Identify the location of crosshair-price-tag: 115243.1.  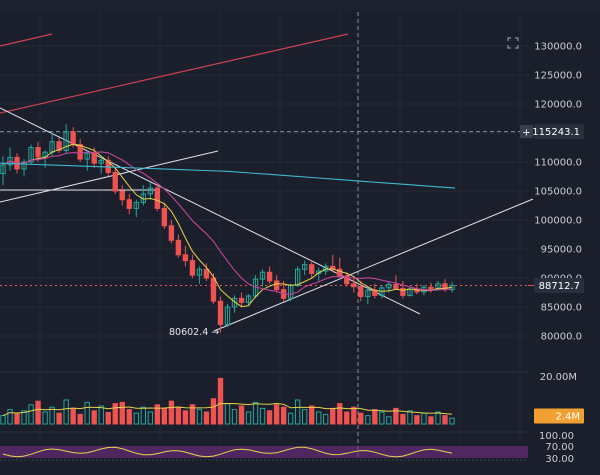
(556, 132).